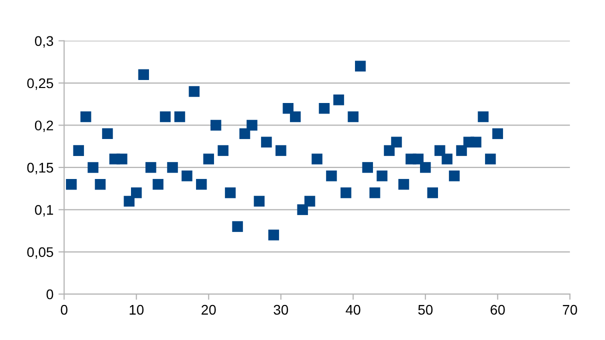 The width and height of the screenshot is (605, 340). I want to click on y-tick-label: 0,15, so click(40, 168).